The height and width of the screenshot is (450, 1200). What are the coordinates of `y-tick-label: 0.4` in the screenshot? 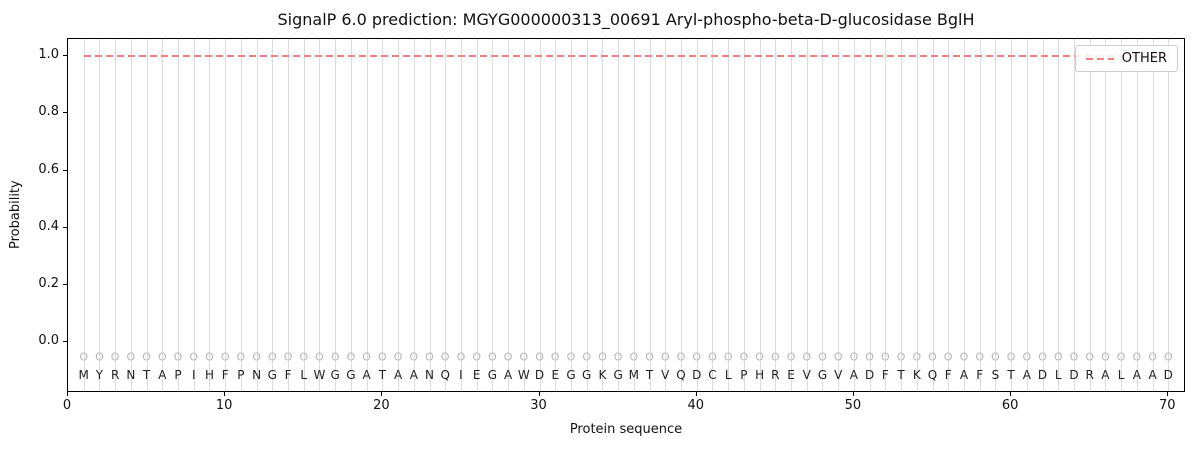 It's located at (48, 226).